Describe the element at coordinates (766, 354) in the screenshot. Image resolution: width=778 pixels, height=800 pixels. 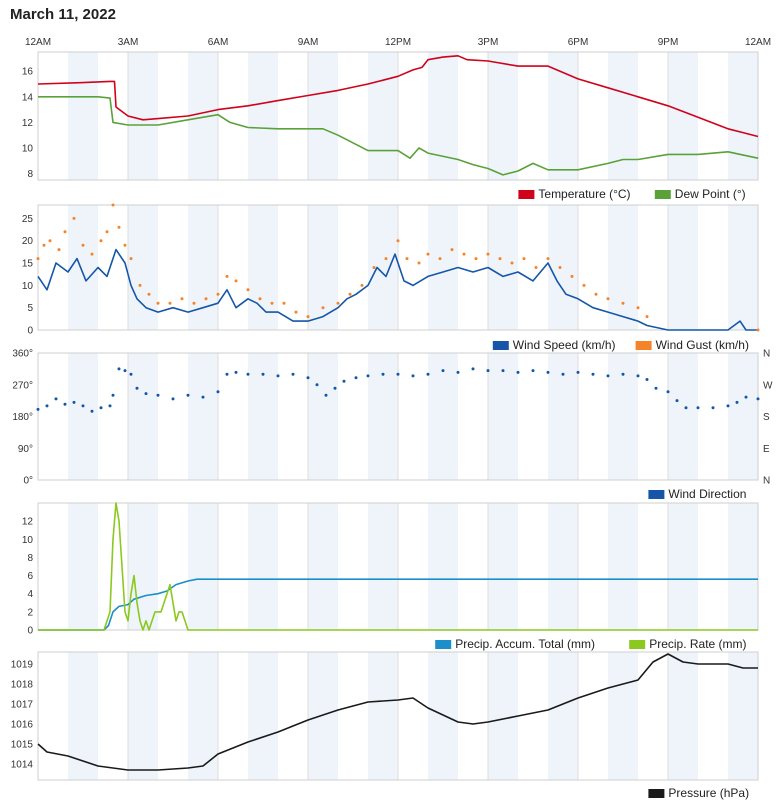
I see `compass-label: N` at that location.